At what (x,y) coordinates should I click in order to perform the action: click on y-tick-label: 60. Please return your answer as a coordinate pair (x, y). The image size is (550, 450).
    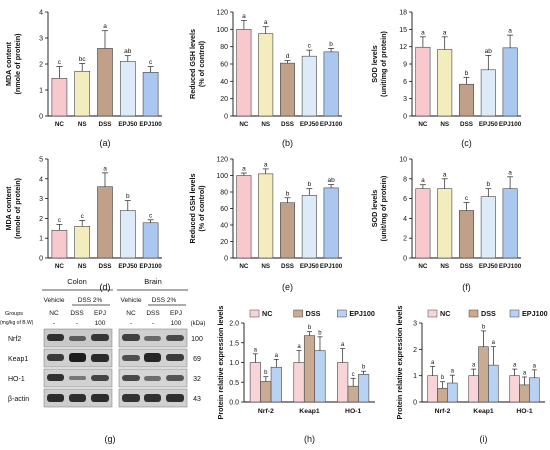
    Looking at the image, I should click on (224, 209).